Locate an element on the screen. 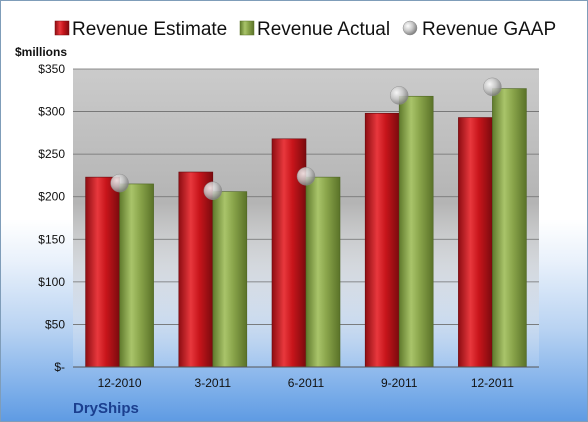 Image resolution: width=588 pixels, height=422 pixels. legend-swatch-actual is located at coordinates (247, 28).